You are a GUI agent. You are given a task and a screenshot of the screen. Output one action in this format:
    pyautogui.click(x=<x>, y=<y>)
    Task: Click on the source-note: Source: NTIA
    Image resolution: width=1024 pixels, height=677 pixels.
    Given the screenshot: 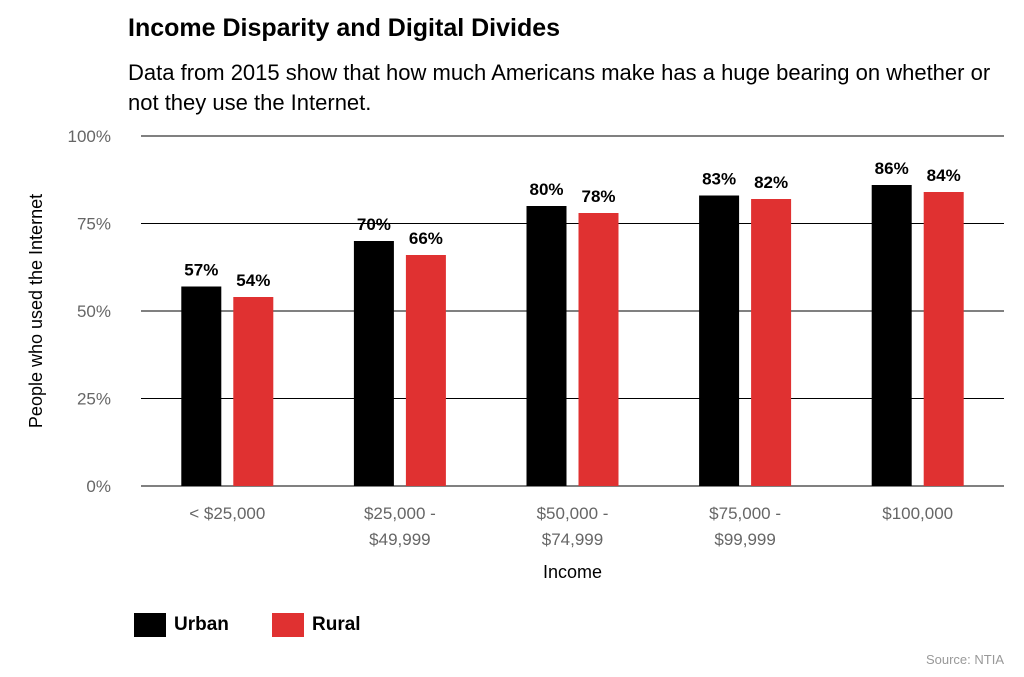 What is the action you would take?
    pyautogui.click(x=964, y=659)
    